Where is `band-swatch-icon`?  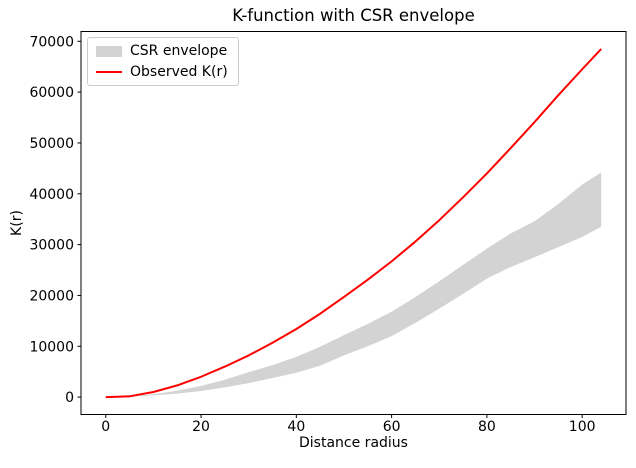 band-swatch-icon is located at coordinates (109, 51).